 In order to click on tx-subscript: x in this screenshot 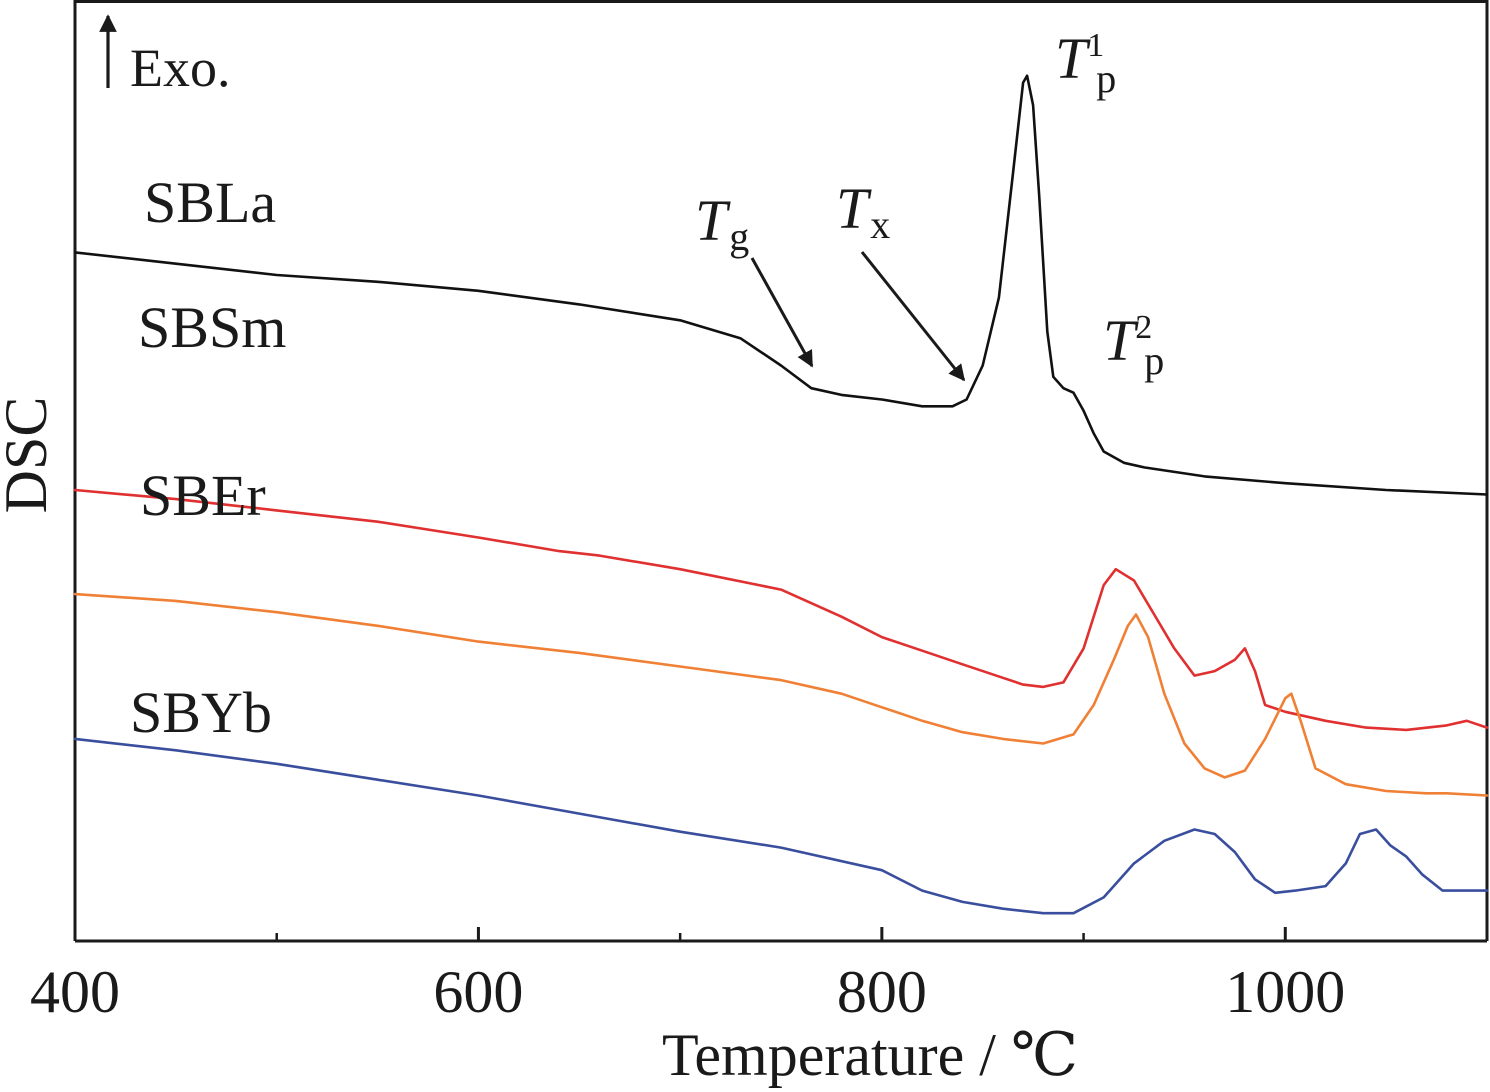, I will do `click(880, 224)`.